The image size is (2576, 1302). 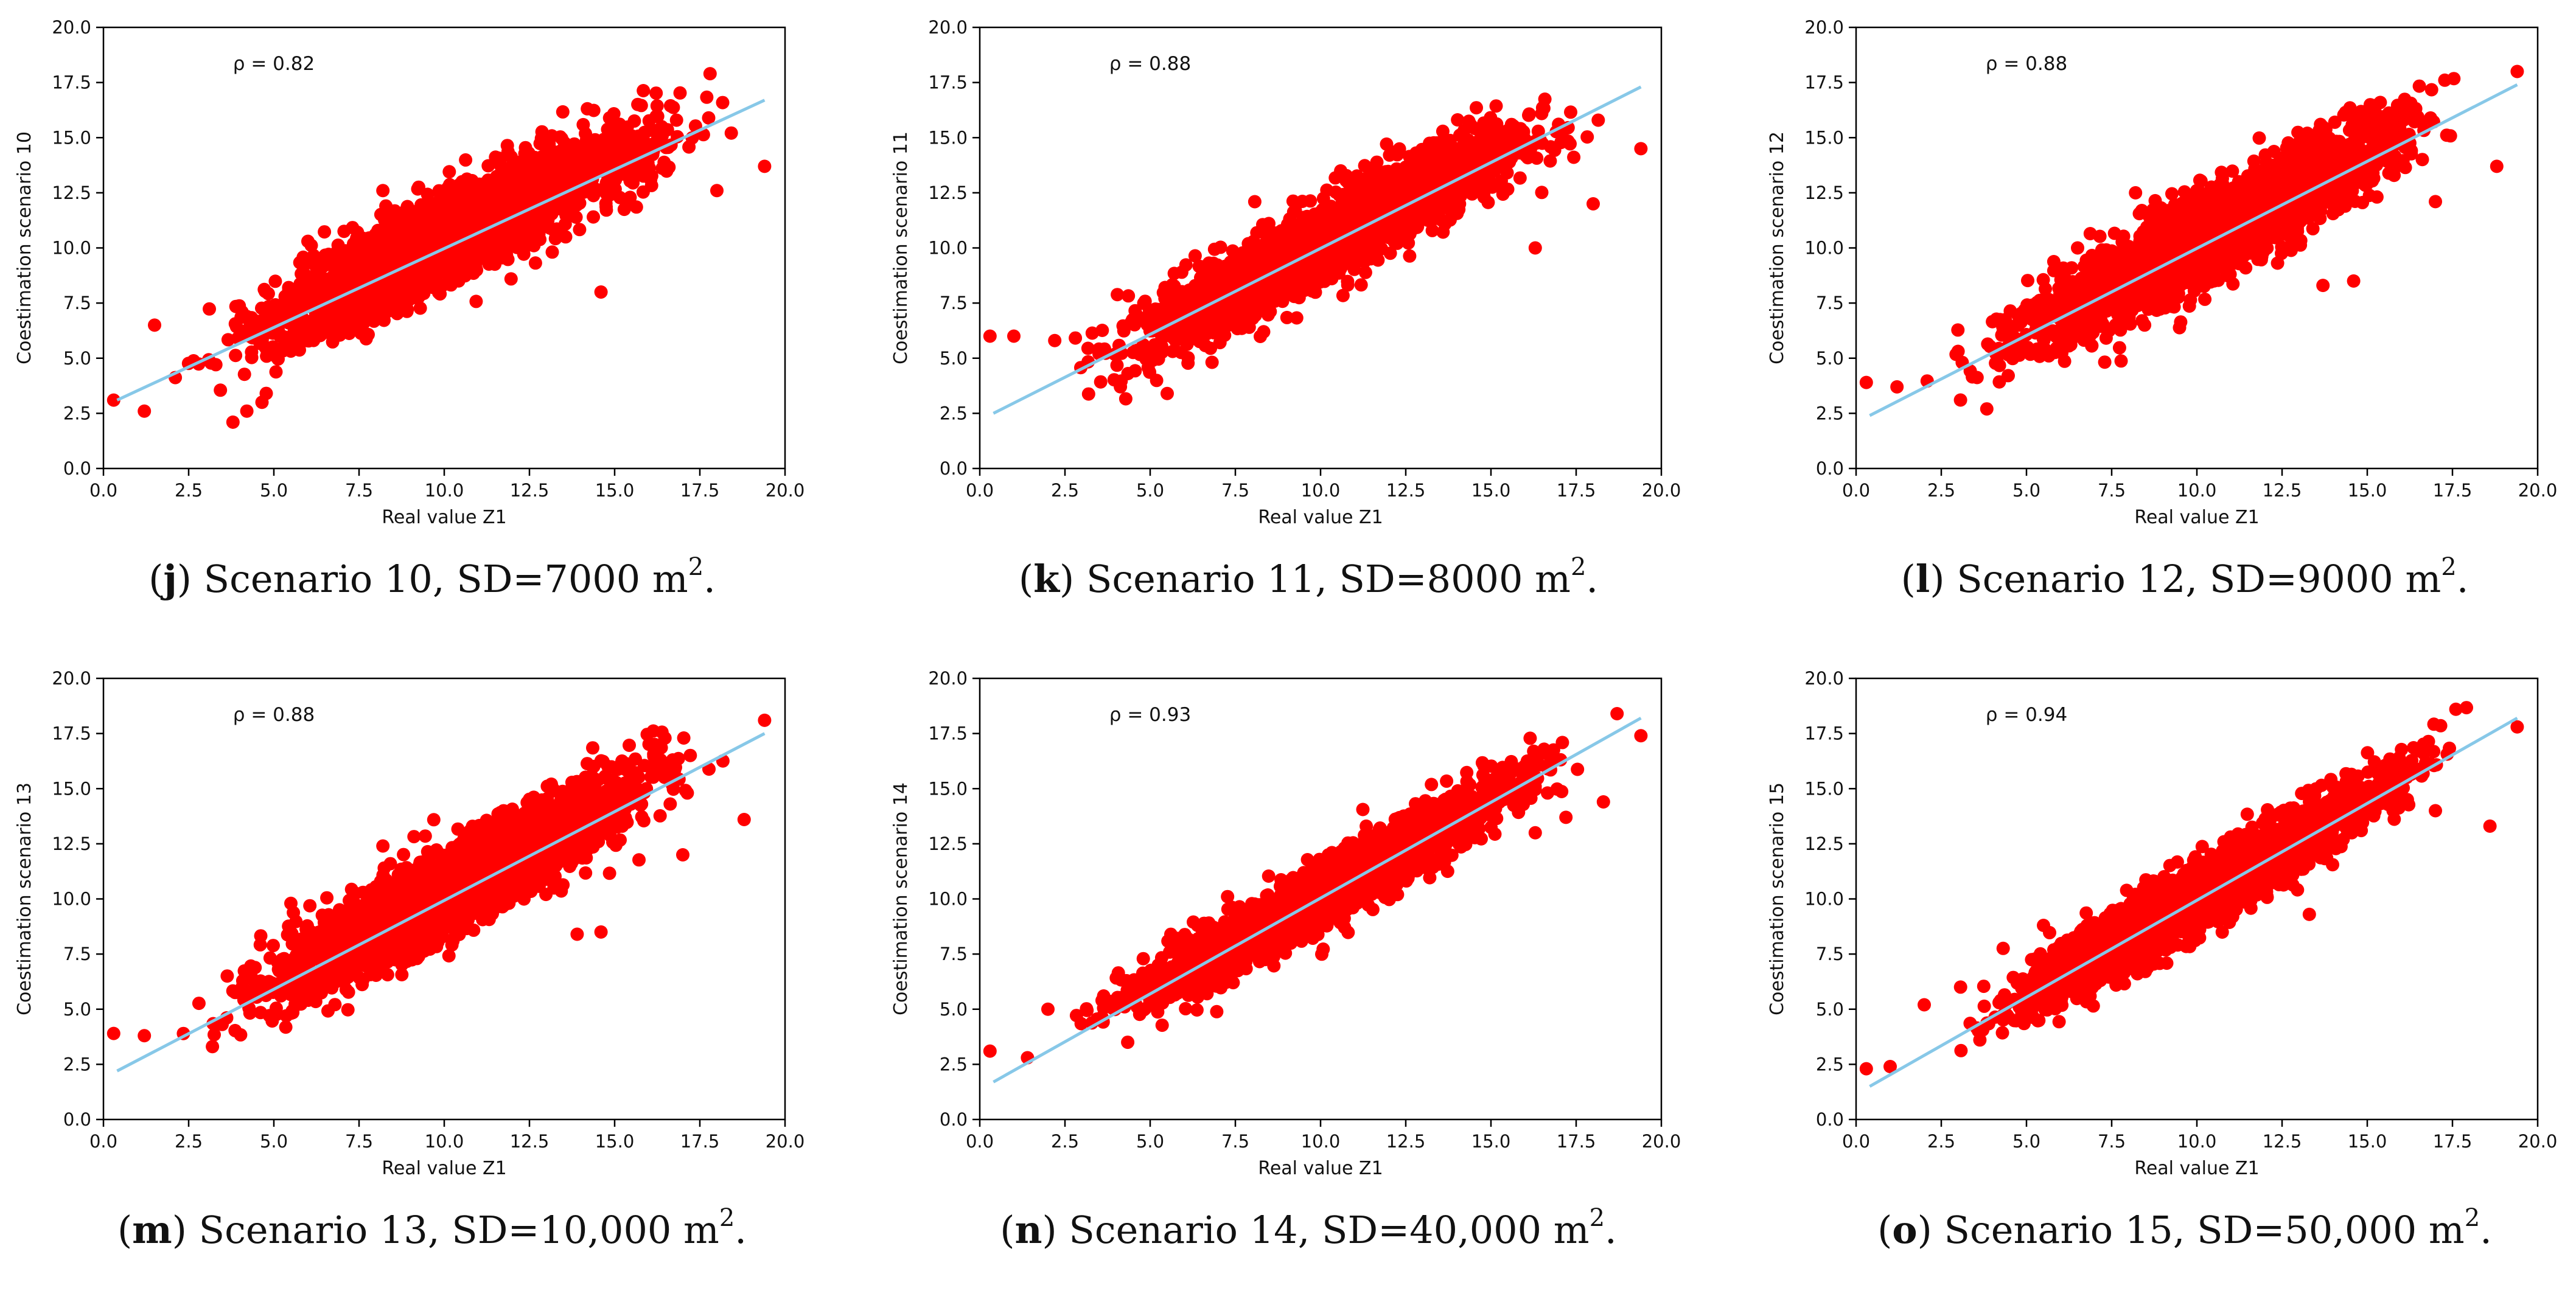 I want to click on y-tick-label: 17.5, so click(x=71, y=82).